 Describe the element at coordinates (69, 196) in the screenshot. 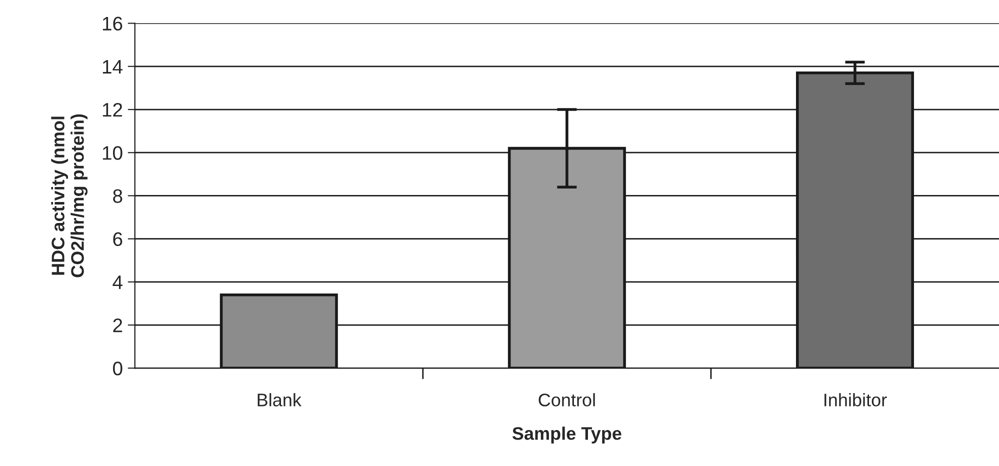

I see `y-axis-title: HDC activity (nmol CO2/hr/mg protein)` at that location.